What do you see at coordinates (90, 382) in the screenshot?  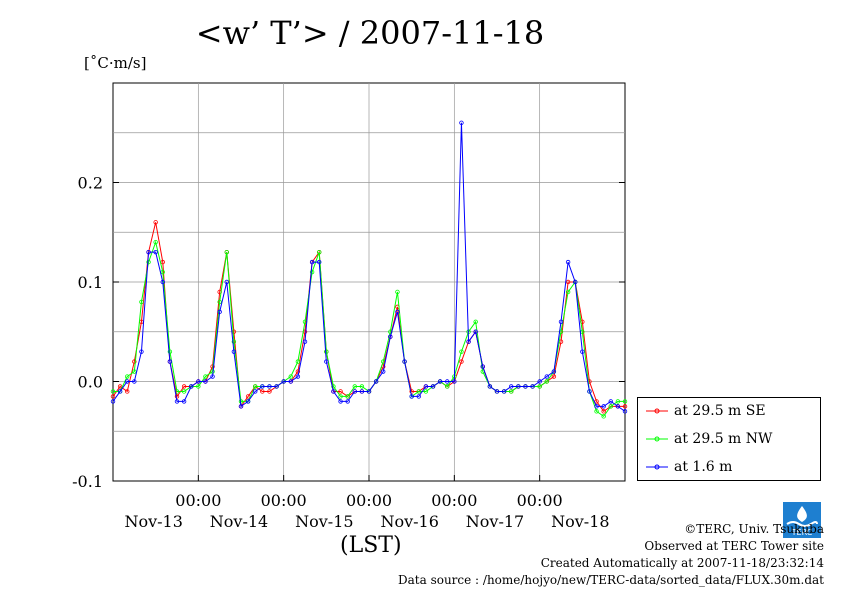 I see `y-tick-label: 0.0` at bounding box center [90, 382].